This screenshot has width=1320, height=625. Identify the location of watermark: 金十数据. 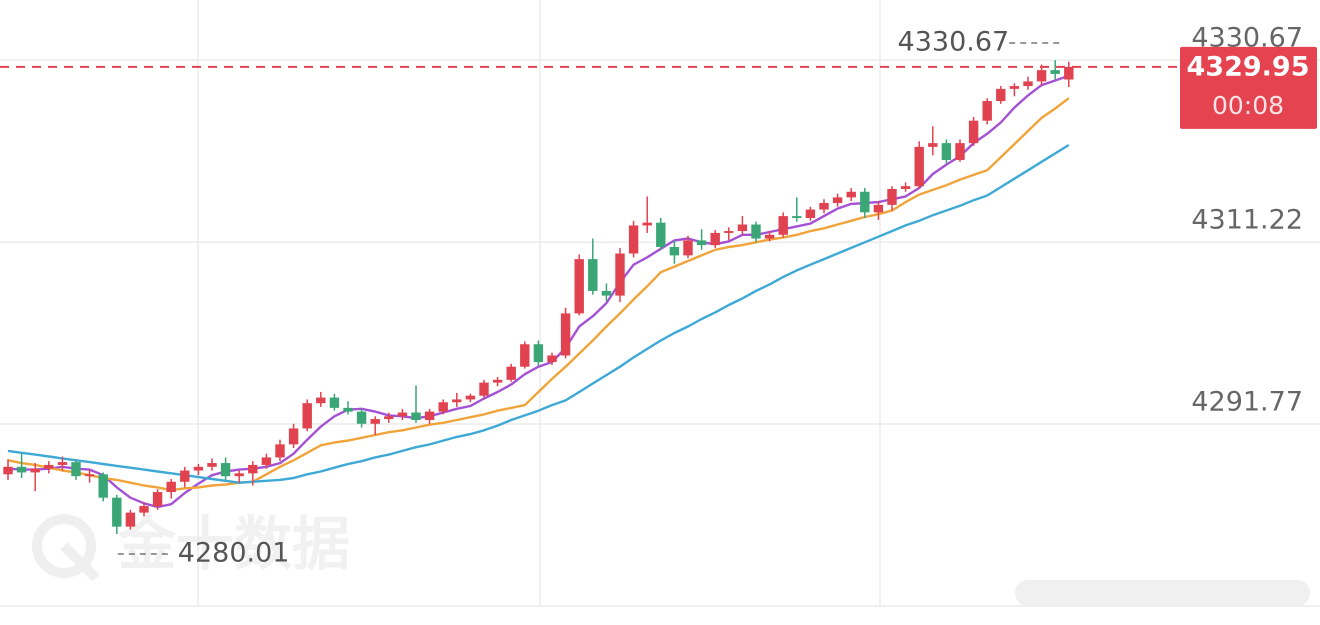
(191, 546).